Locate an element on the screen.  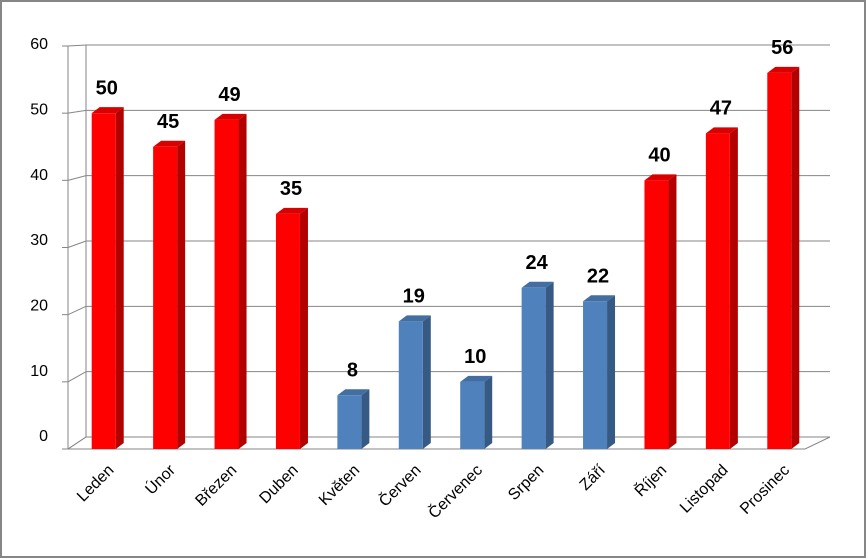
value-label: 19 is located at coordinates (414, 297).